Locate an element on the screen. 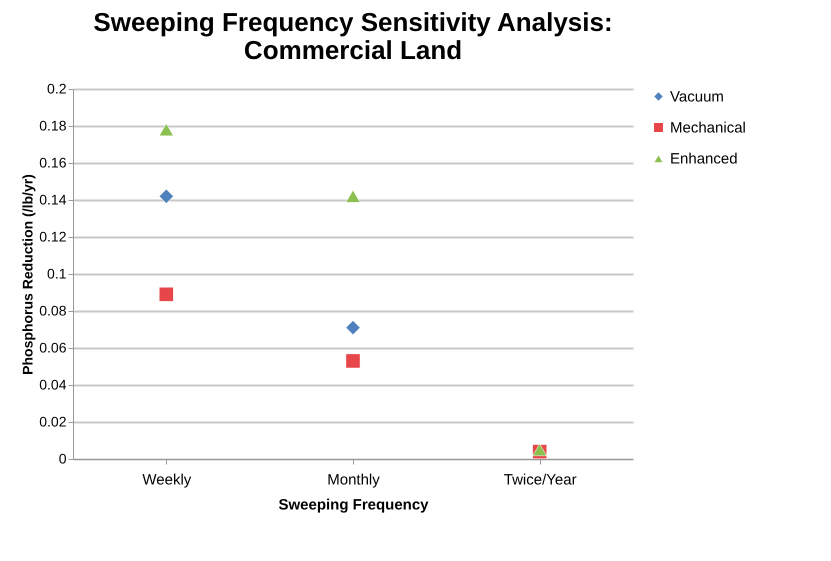 The width and height of the screenshot is (831, 561). y-tick-label: 0.12 is located at coordinates (53, 236).